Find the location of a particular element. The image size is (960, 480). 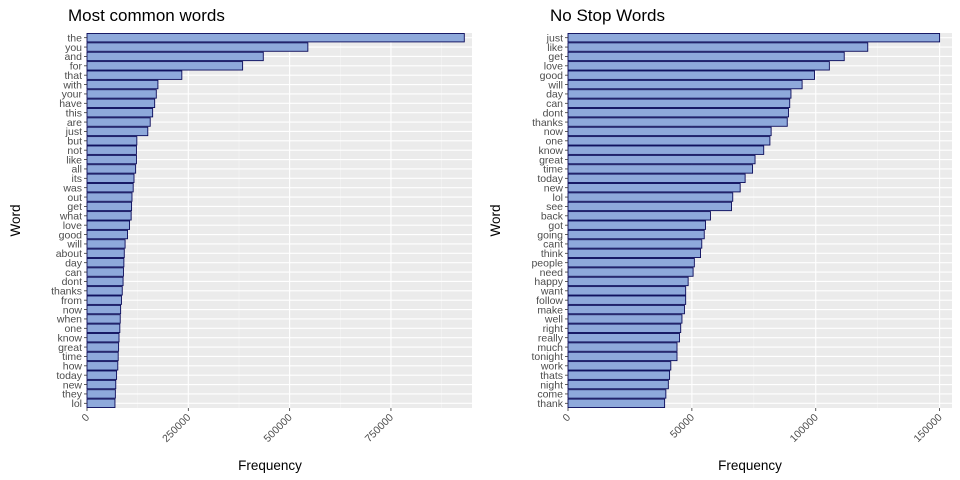

y-tick-label: like is located at coordinates (555, 48).